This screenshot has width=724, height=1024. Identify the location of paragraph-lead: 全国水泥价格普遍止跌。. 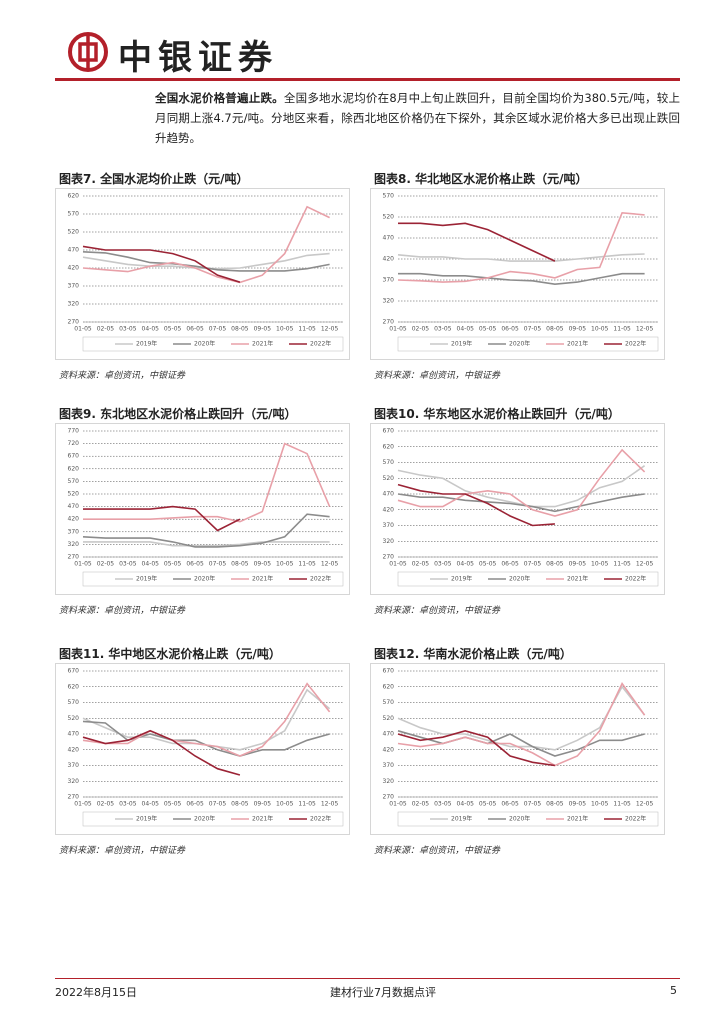
(219, 98).